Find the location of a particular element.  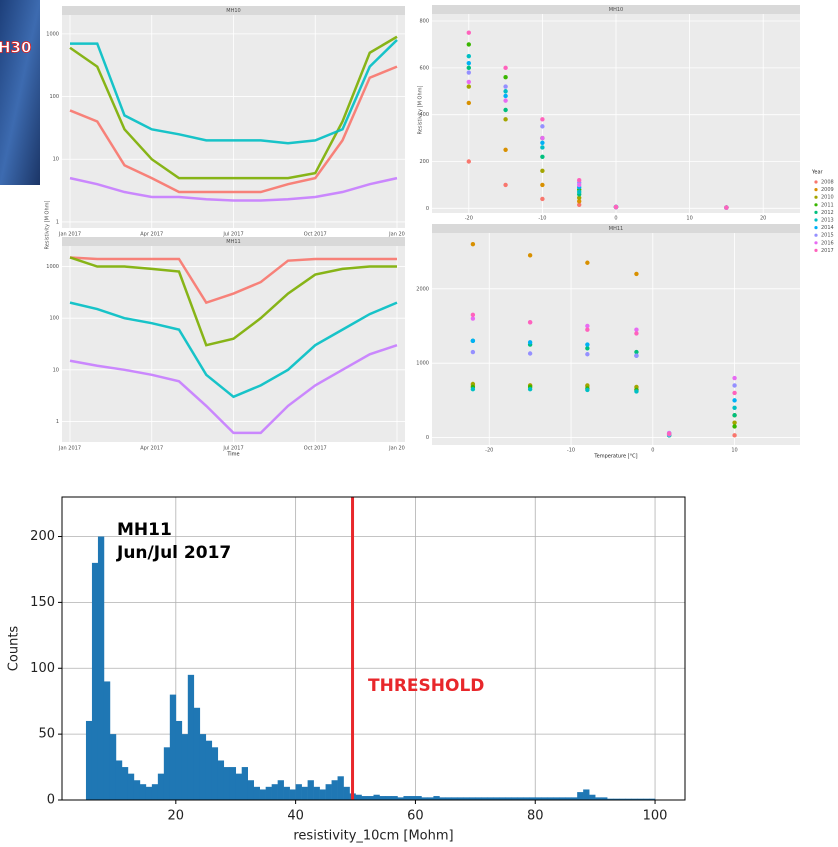

x-axis-label: resistivity_10cm [Mohm] is located at coordinates (373, 836).